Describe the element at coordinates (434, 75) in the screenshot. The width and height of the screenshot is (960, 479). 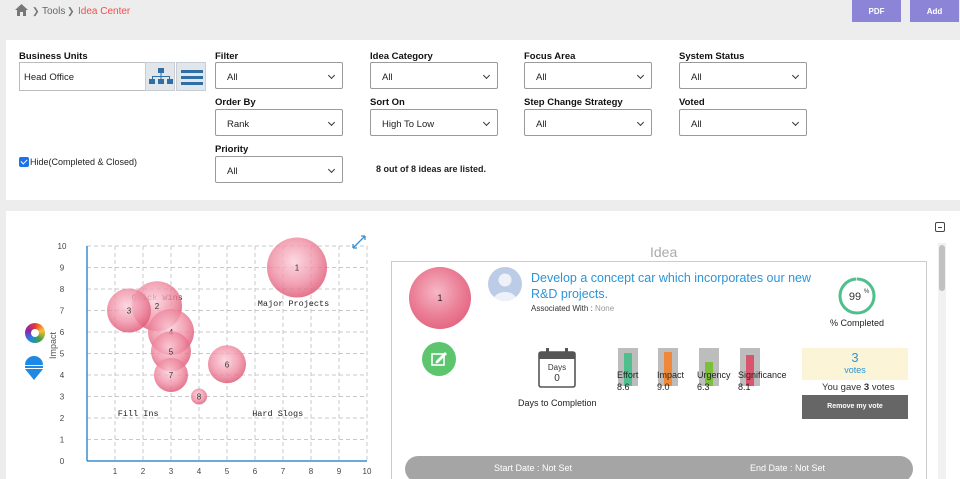
I see `idea-category-select: All` at that location.